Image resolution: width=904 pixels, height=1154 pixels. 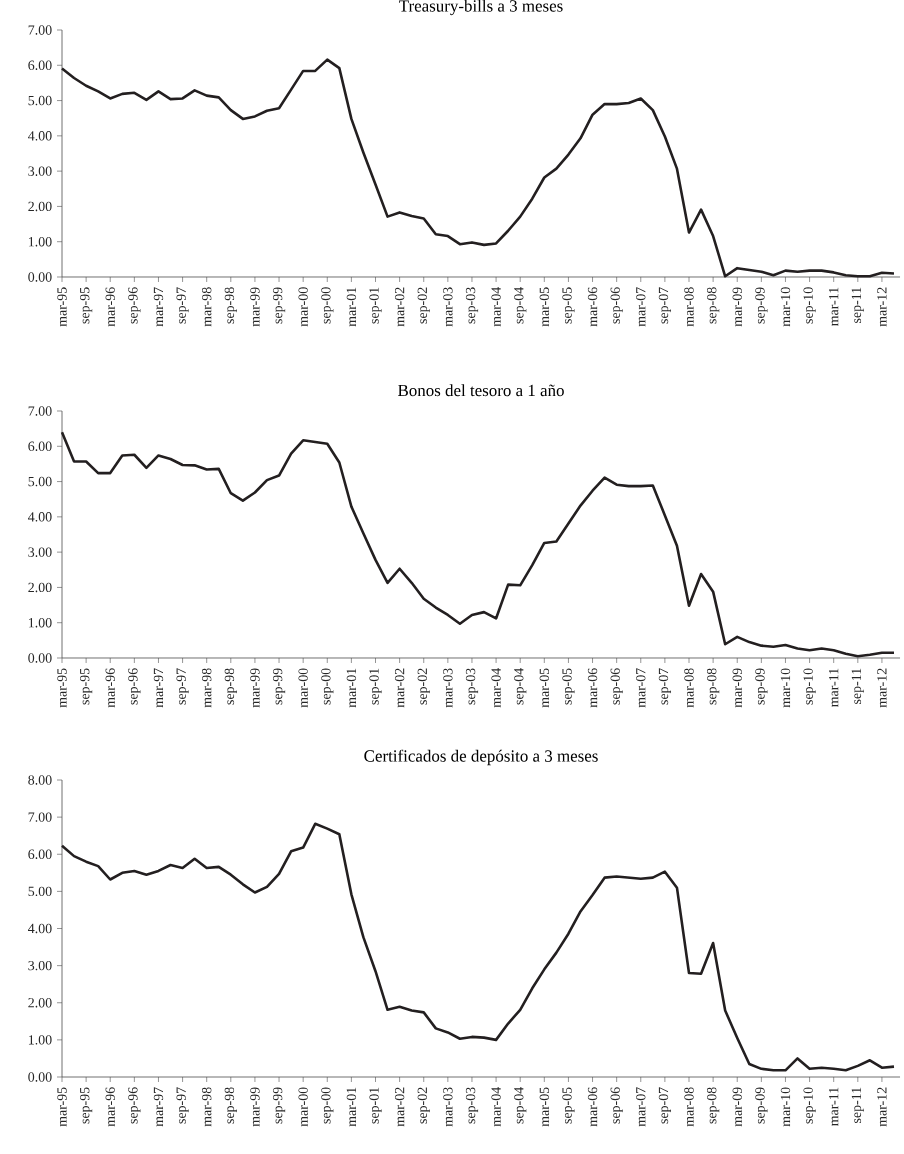 I want to click on x-tick-label: sep-04, so click(x=520, y=686).